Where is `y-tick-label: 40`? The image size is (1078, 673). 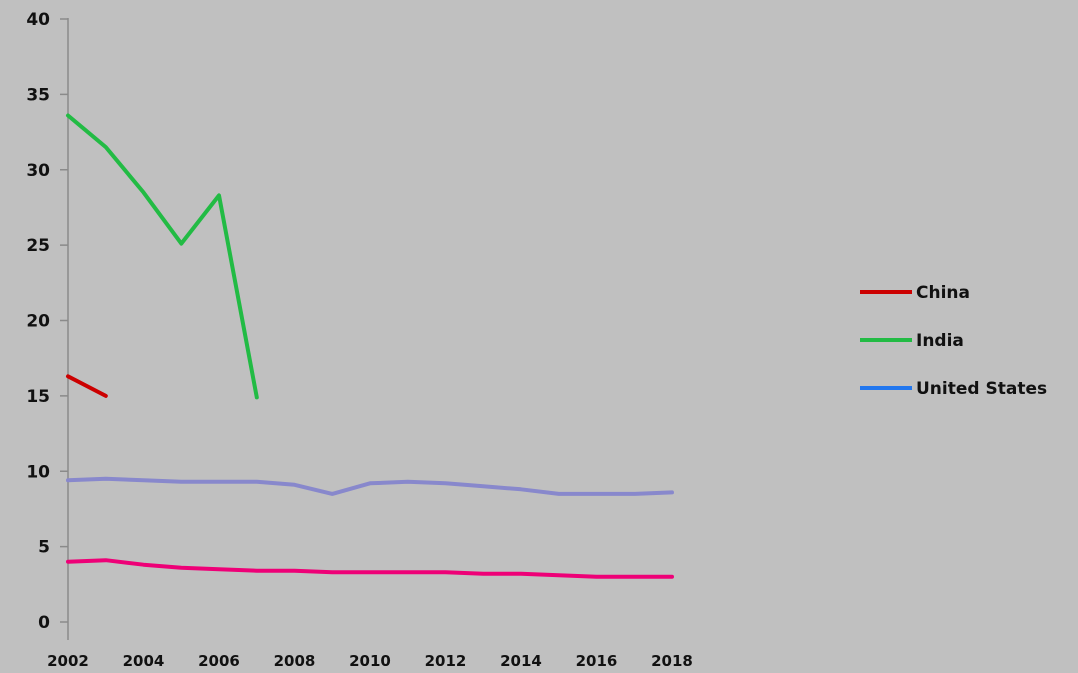
y-tick-label: 40 is located at coordinates (38, 20).